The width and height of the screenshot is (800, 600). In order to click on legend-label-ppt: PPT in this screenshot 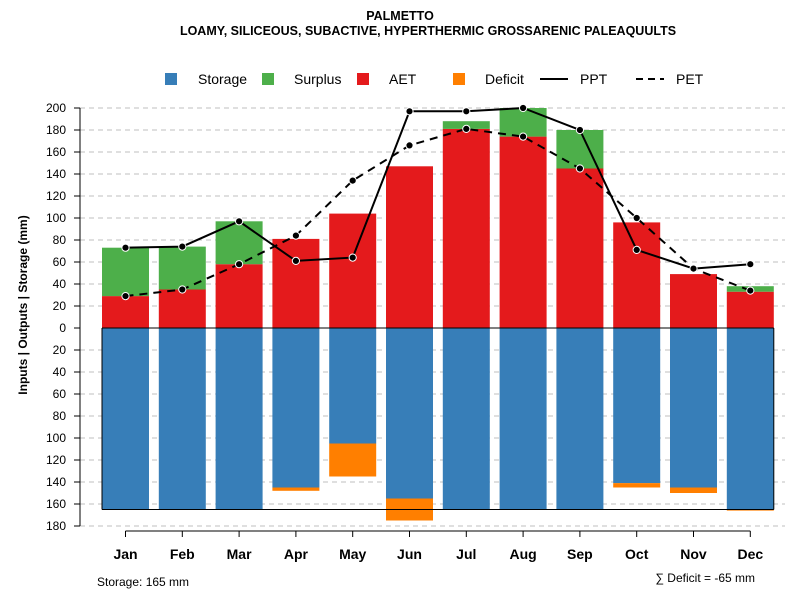, I will do `click(594, 79)`.